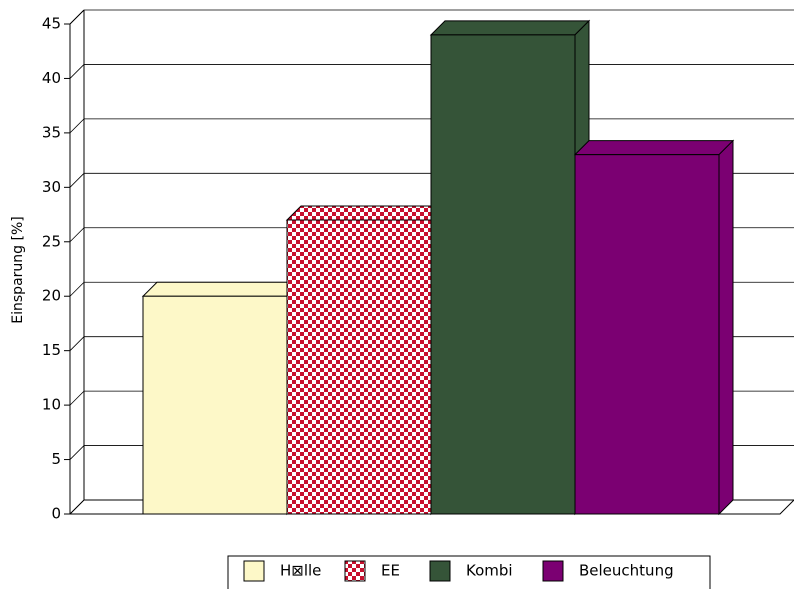 The height and width of the screenshot is (589, 794). Describe the element at coordinates (51, 24) in the screenshot. I see `y-tick-label: 45` at that location.